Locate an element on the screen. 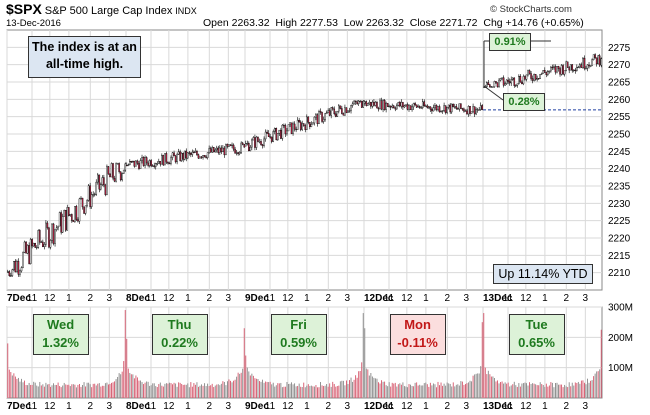 The height and width of the screenshot is (415, 650). pct-open-label: 0.28% is located at coordinates (524, 102).